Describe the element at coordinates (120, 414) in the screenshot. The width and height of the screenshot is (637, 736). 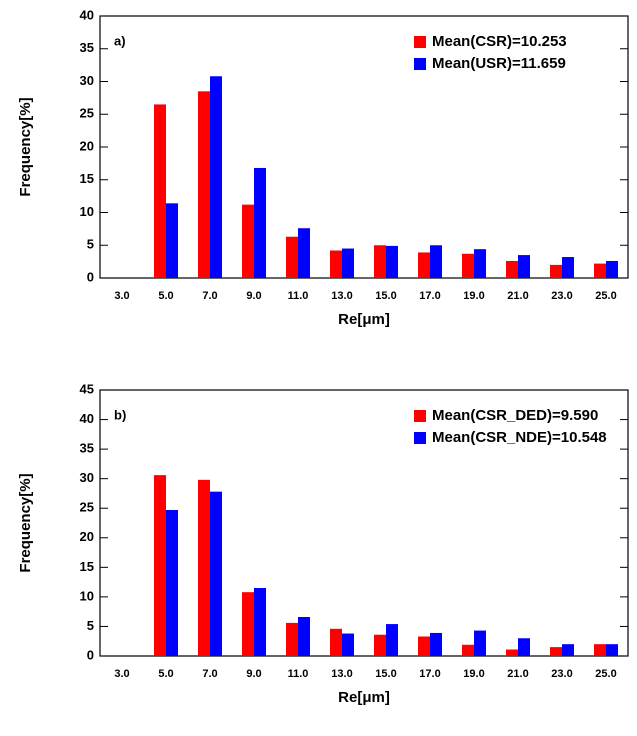
I see `panel-label: b)` at that location.